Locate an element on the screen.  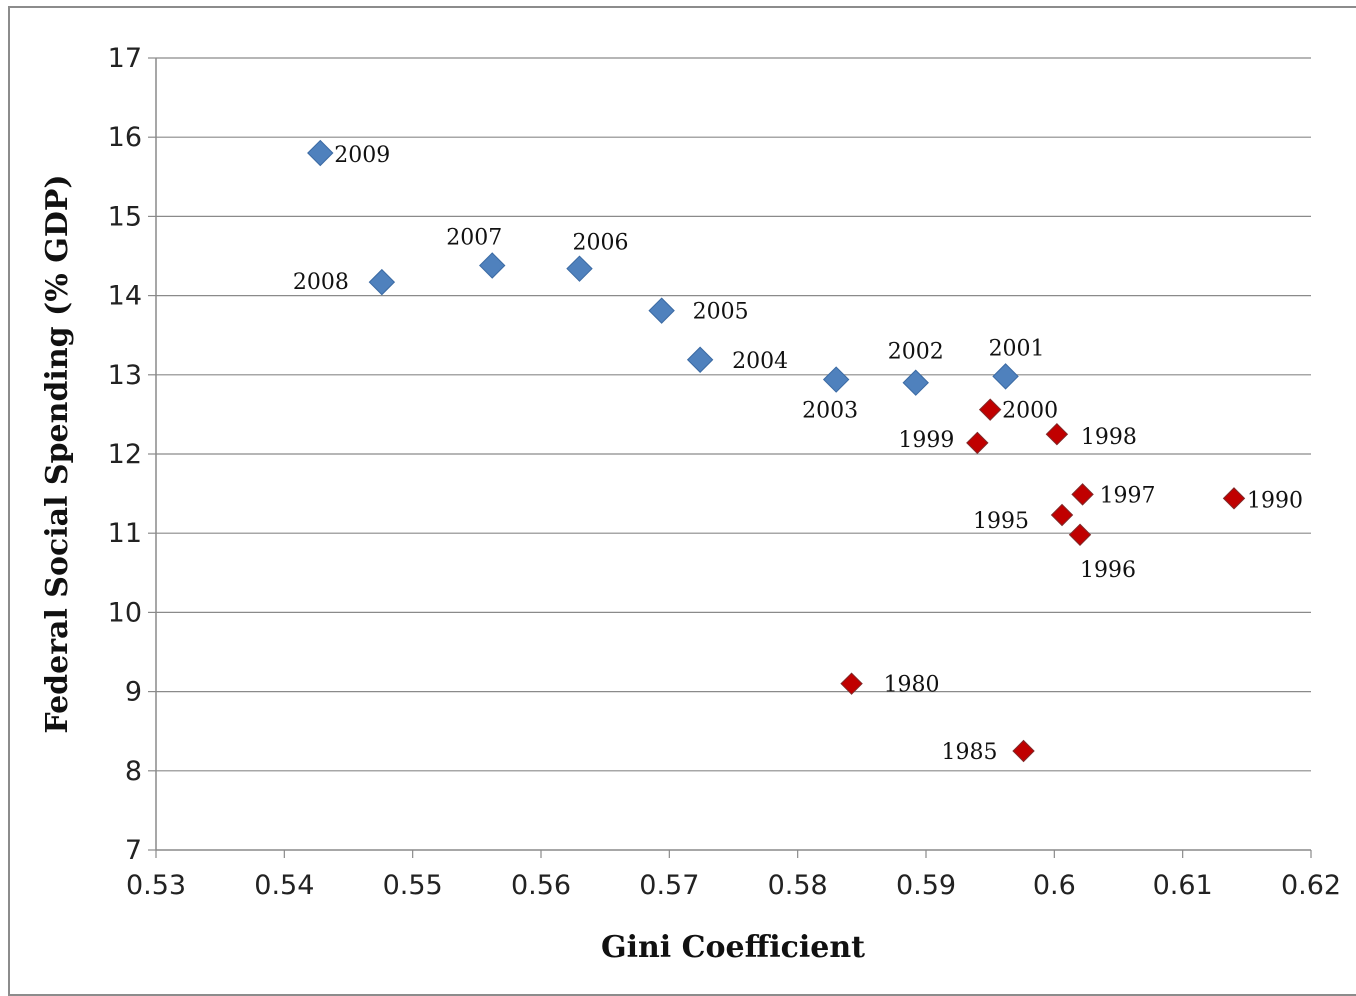
data-point-2001 is located at coordinates (1005, 376).